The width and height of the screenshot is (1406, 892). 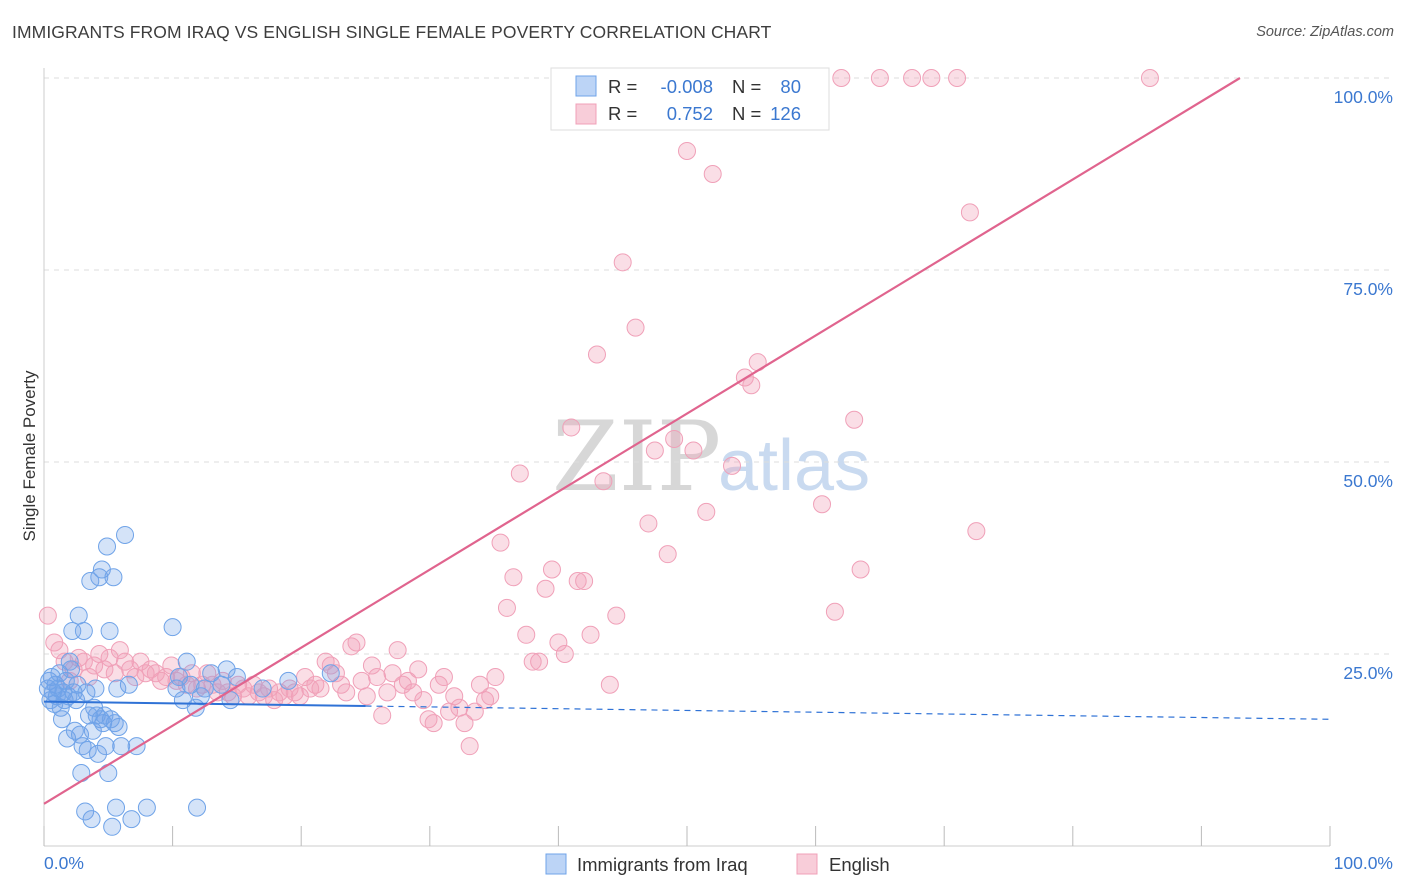 What do you see at coordinates (687, 86) in the screenshot?
I see `legend-r-value-iraq: -0.008` at bounding box center [687, 86].